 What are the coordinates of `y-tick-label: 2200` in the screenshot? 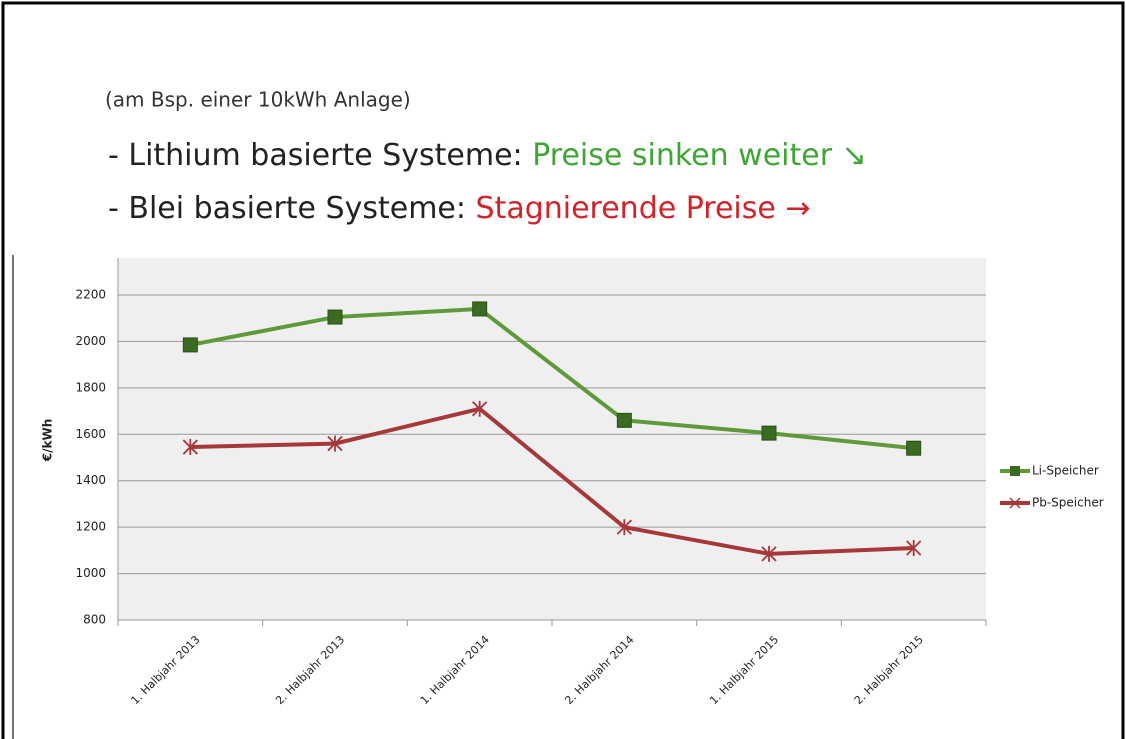 It's located at (90, 295).